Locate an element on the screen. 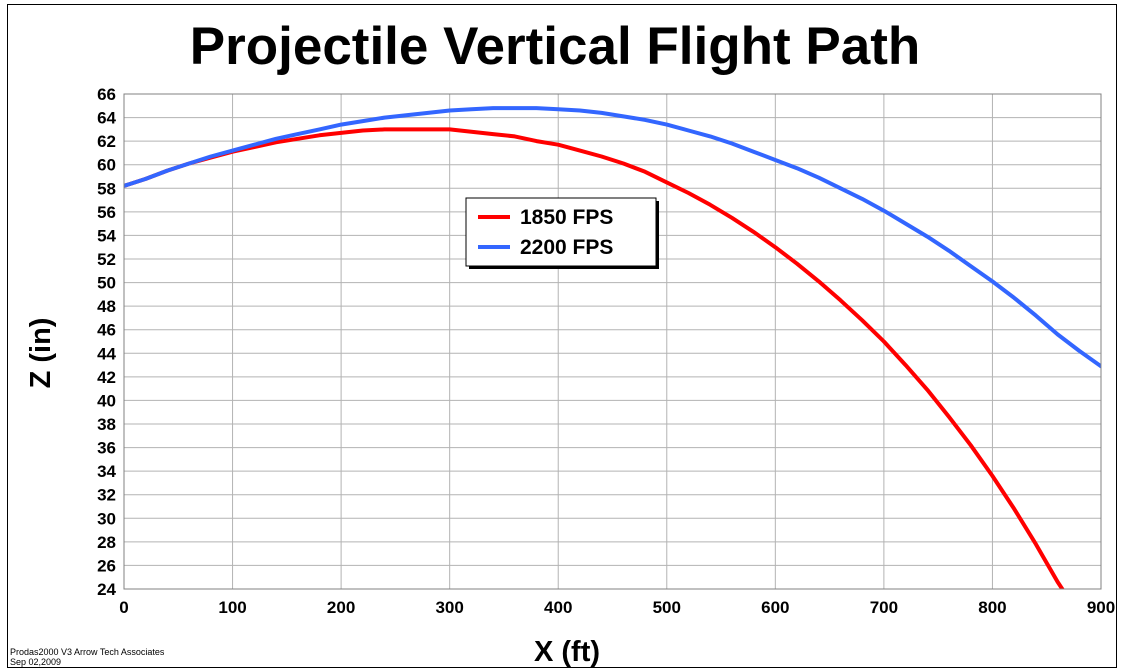 The height and width of the screenshot is (672, 1125). legend-label-2: 2200 FPS is located at coordinates (566, 247).